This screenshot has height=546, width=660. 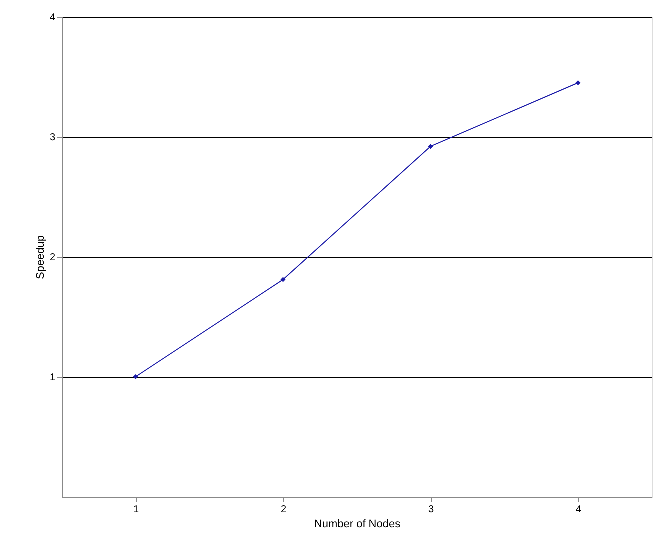 I want to click on x-tick-label: 4, so click(x=579, y=510).